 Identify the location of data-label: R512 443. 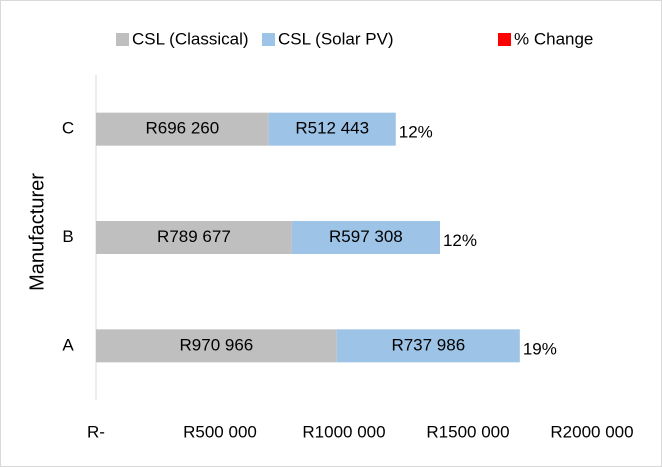
(332, 128).